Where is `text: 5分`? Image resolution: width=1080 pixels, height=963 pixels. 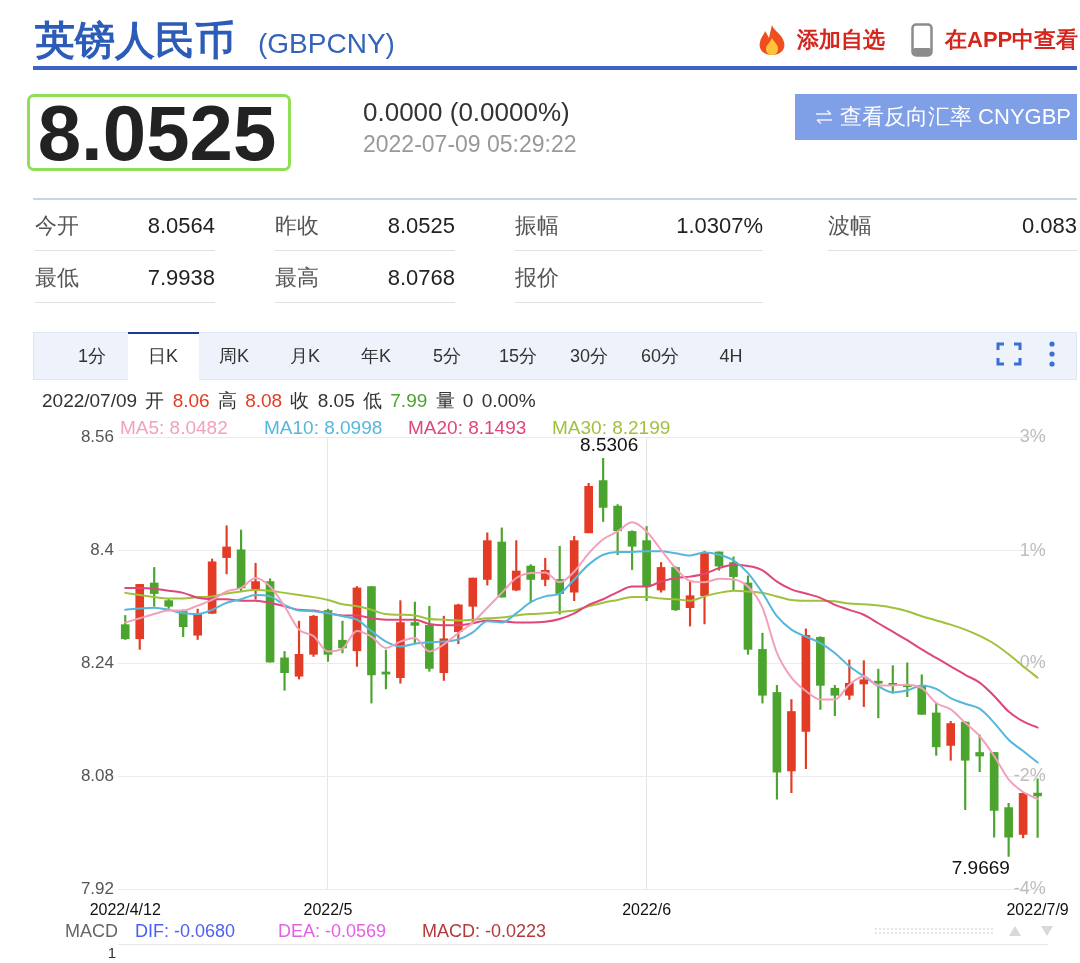 text: 5分 is located at coordinates (447, 356).